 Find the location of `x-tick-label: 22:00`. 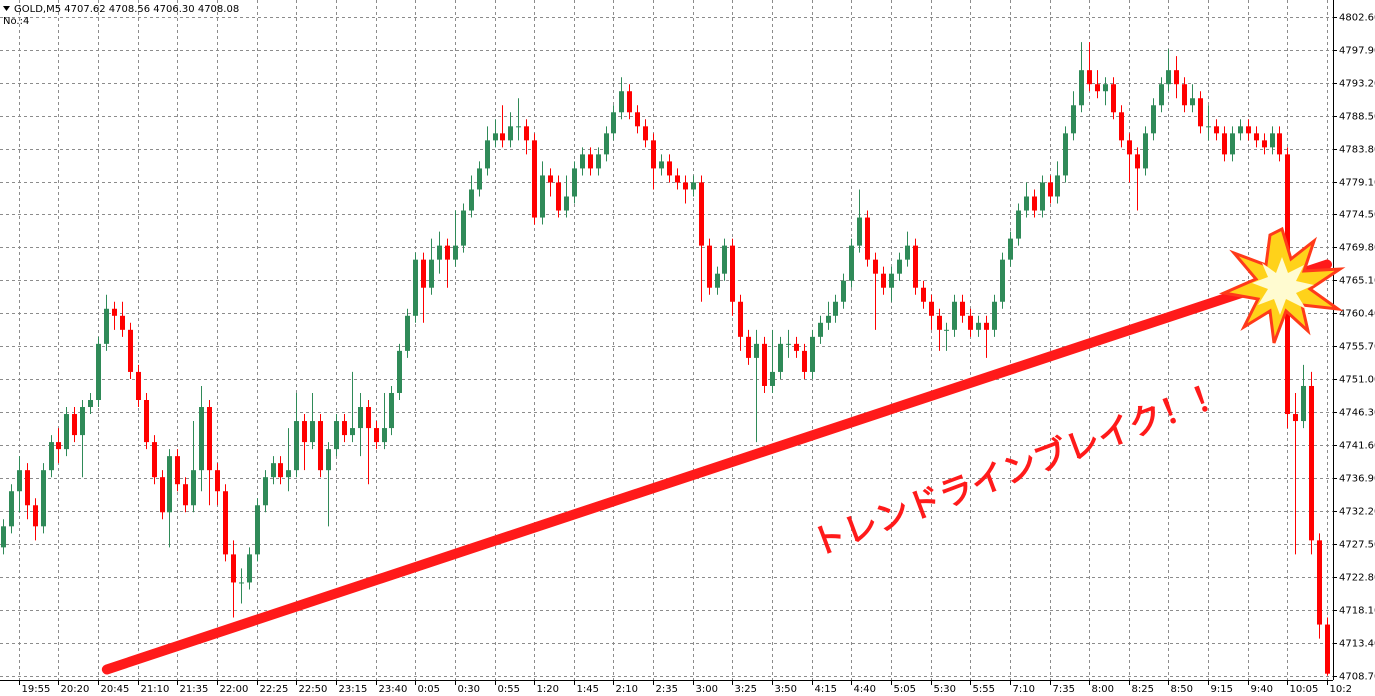

x-tick-label: 22:00 is located at coordinates (234, 689).